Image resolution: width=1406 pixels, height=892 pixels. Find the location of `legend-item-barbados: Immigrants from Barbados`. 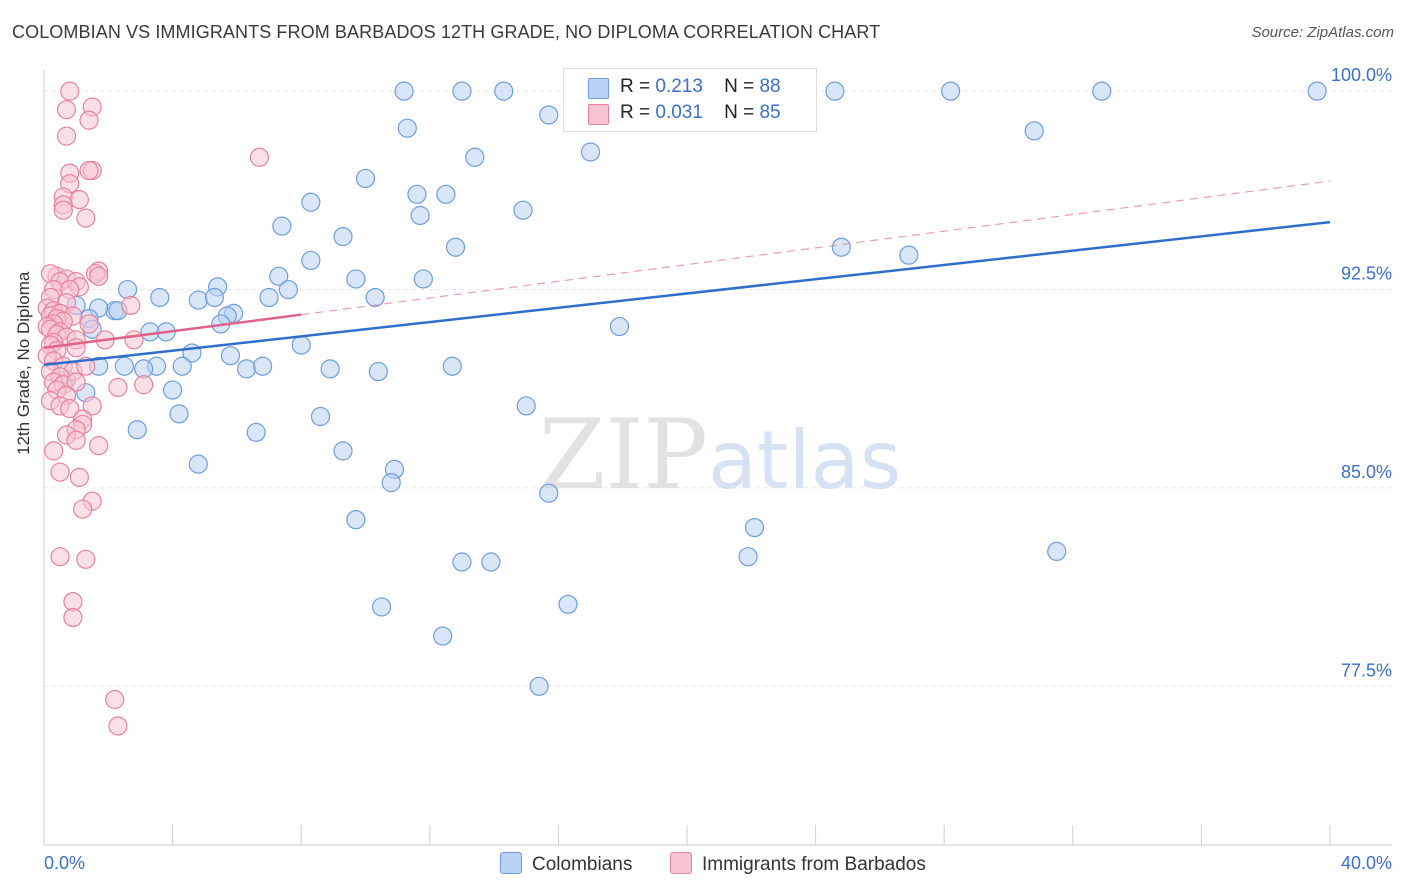

legend-item-barbados: Immigrants from Barbados is located at coordinates (798, 864).